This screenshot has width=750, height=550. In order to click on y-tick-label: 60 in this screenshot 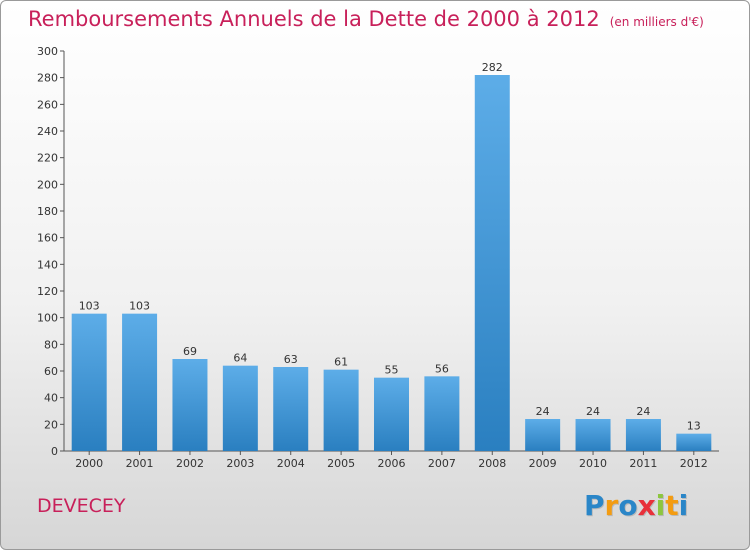, I will do `click(51, 371)`.